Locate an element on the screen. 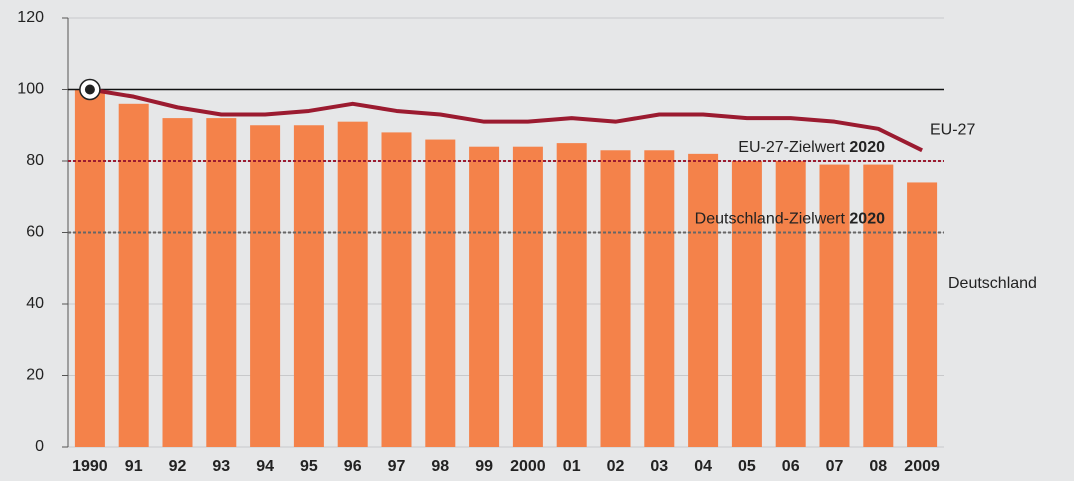 This screenshot has height=481, width=1074. series-label: Deutschland is located at coordinates (992, 283).